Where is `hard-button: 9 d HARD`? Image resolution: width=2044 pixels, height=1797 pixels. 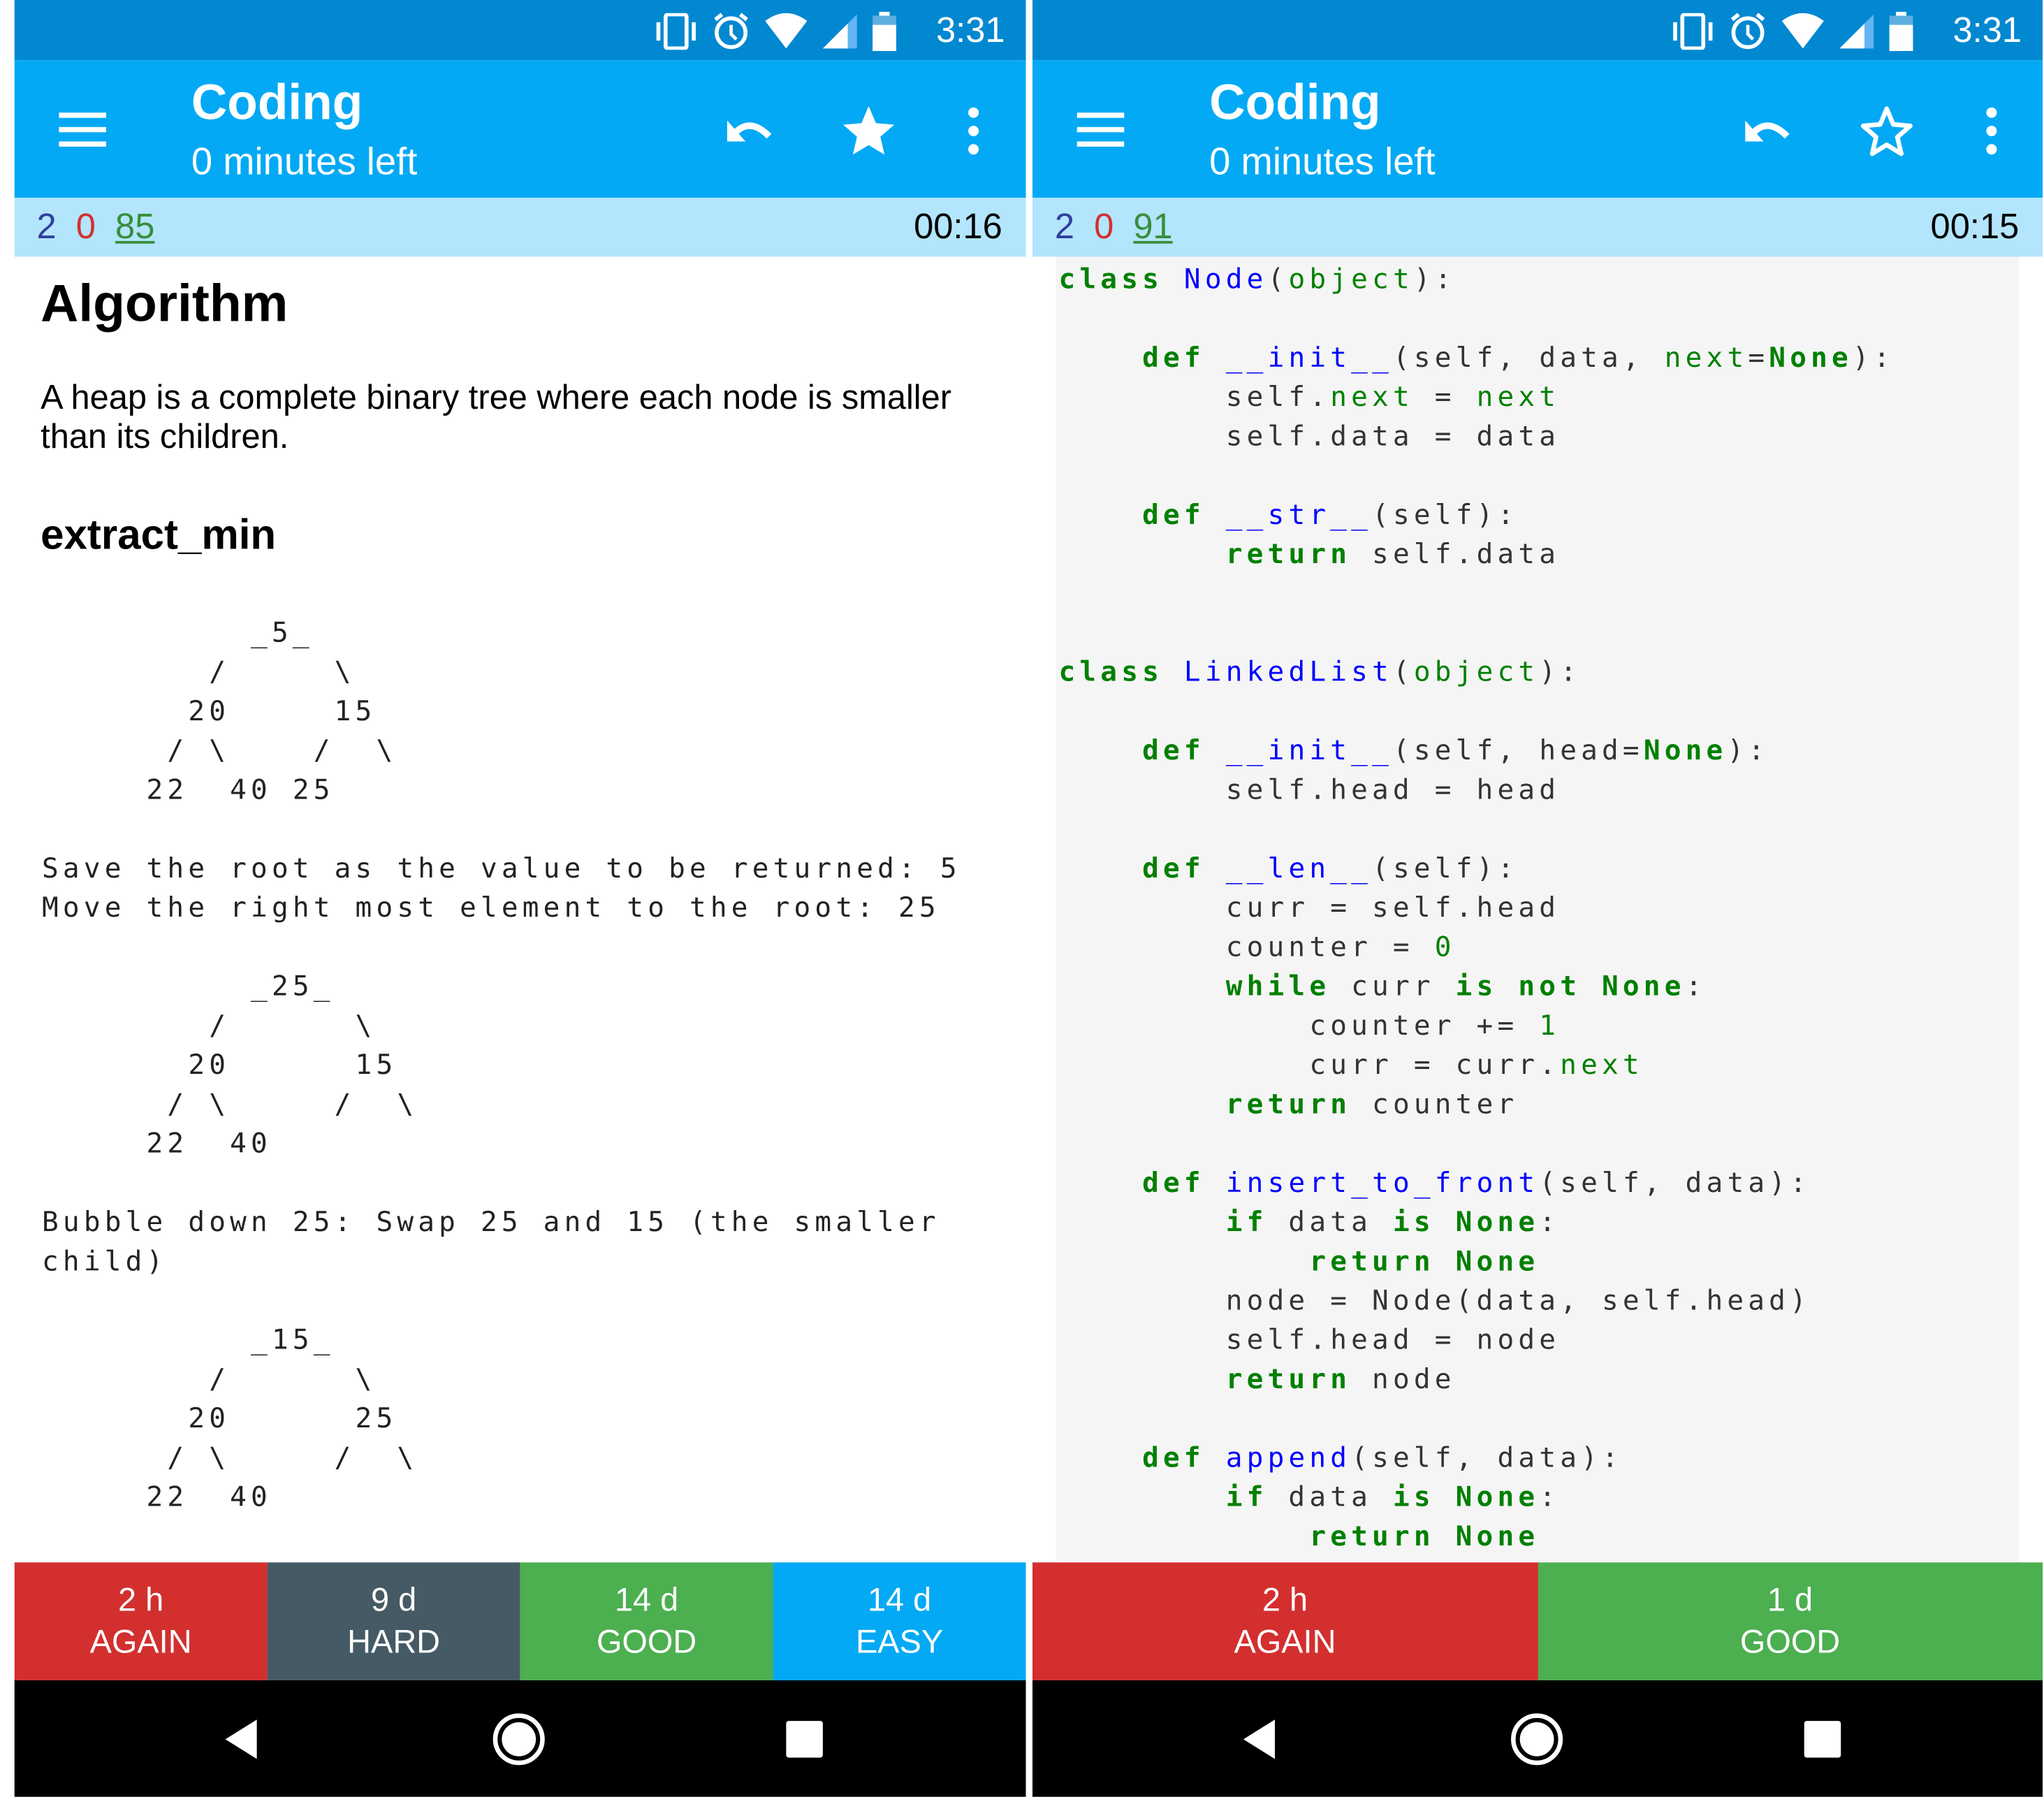
hard-button: 9 d HARD is located at coordinates (393, 1621).